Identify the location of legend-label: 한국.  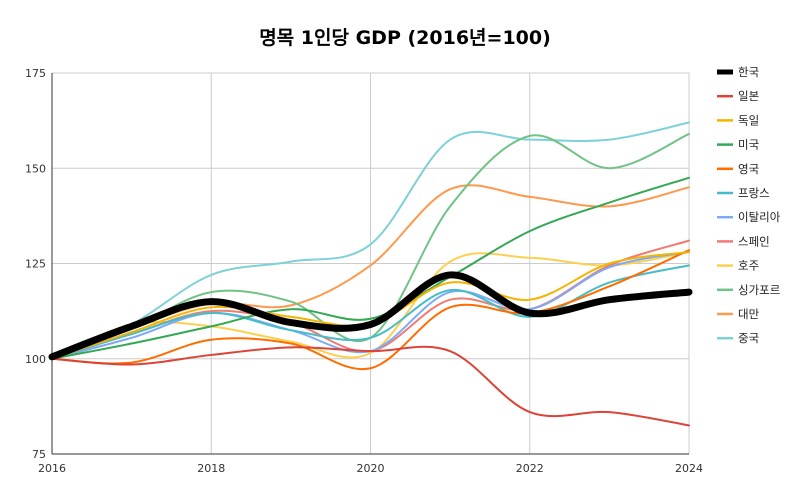
(748, 72).